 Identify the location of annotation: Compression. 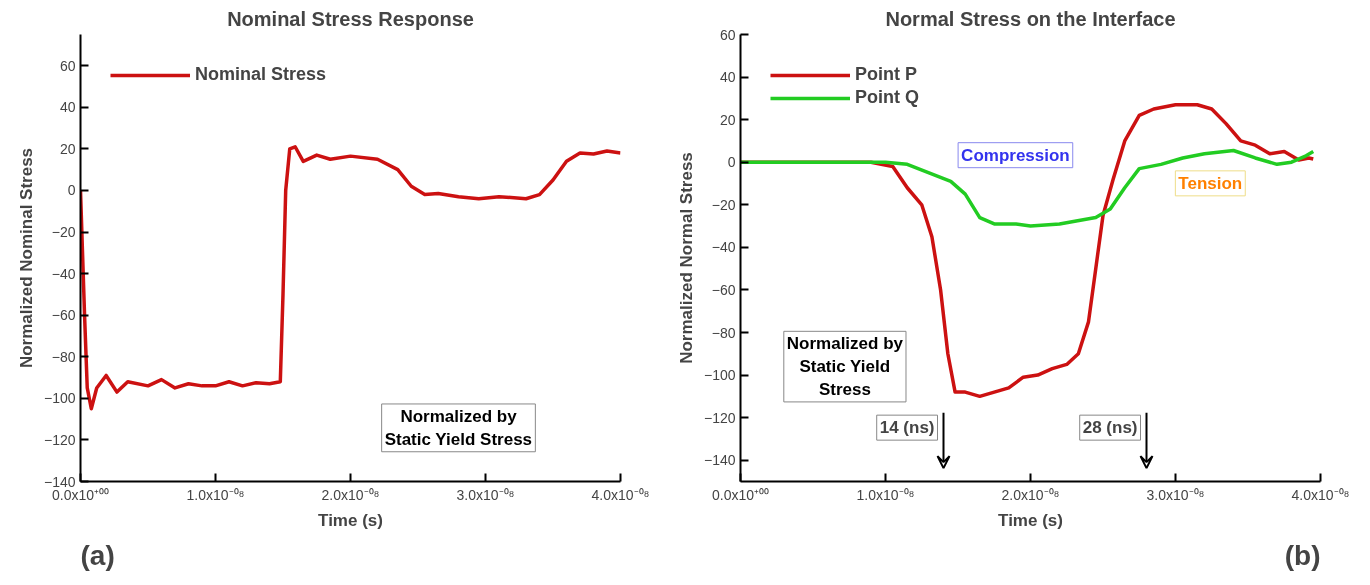
(1015, 155).